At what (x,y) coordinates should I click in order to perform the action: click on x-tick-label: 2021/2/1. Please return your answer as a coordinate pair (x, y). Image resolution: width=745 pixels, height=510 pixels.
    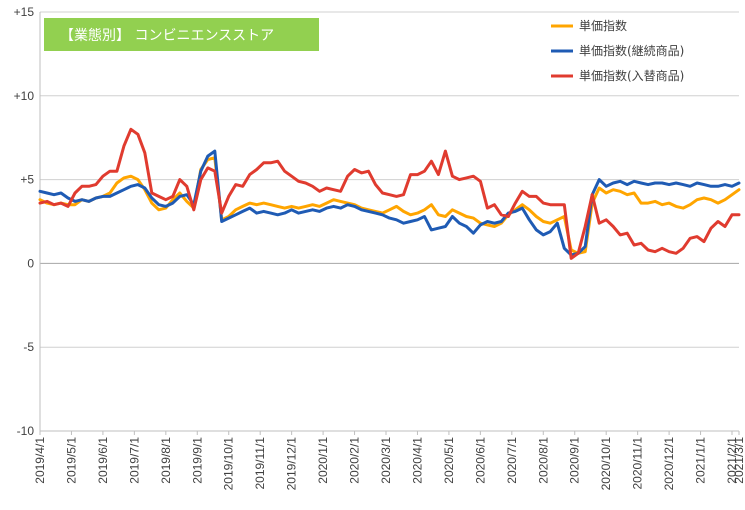
    Looking at the image, I should click on (732, 460).